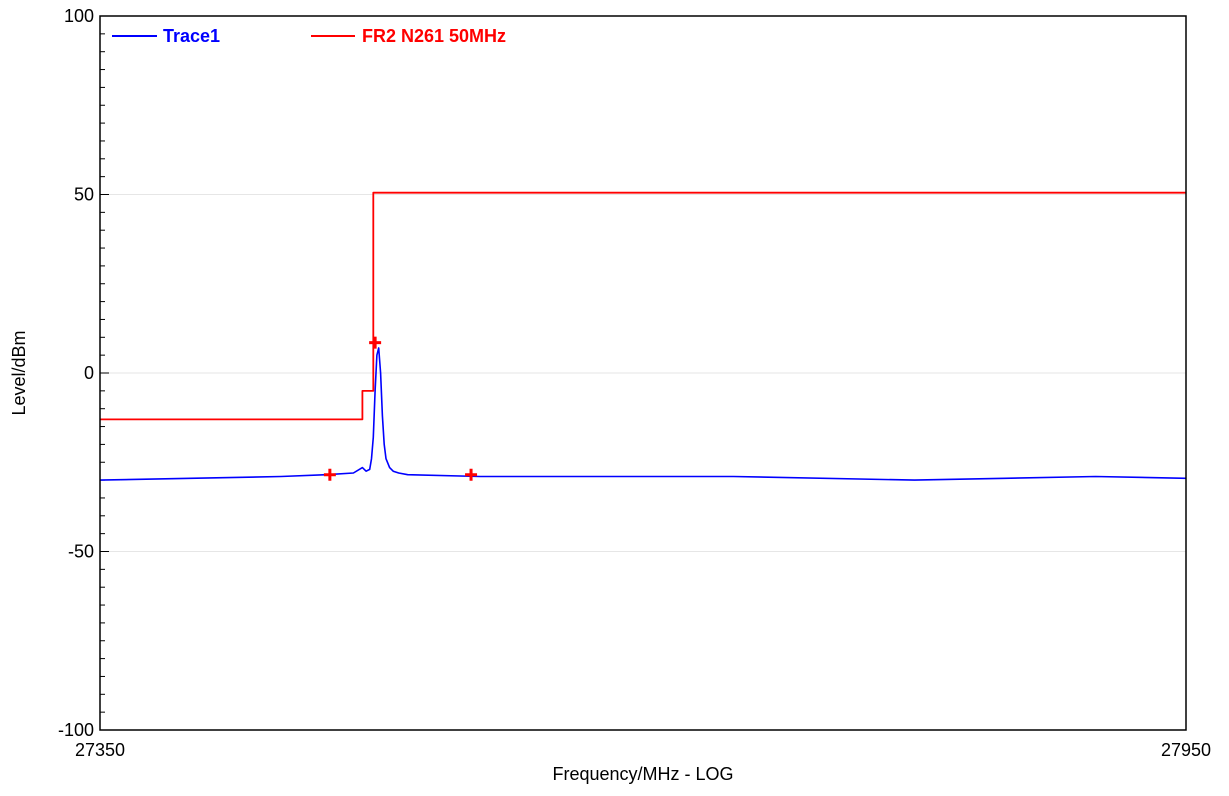  I want to click on y-axis-title: Level/dBm, so click(19, 372).